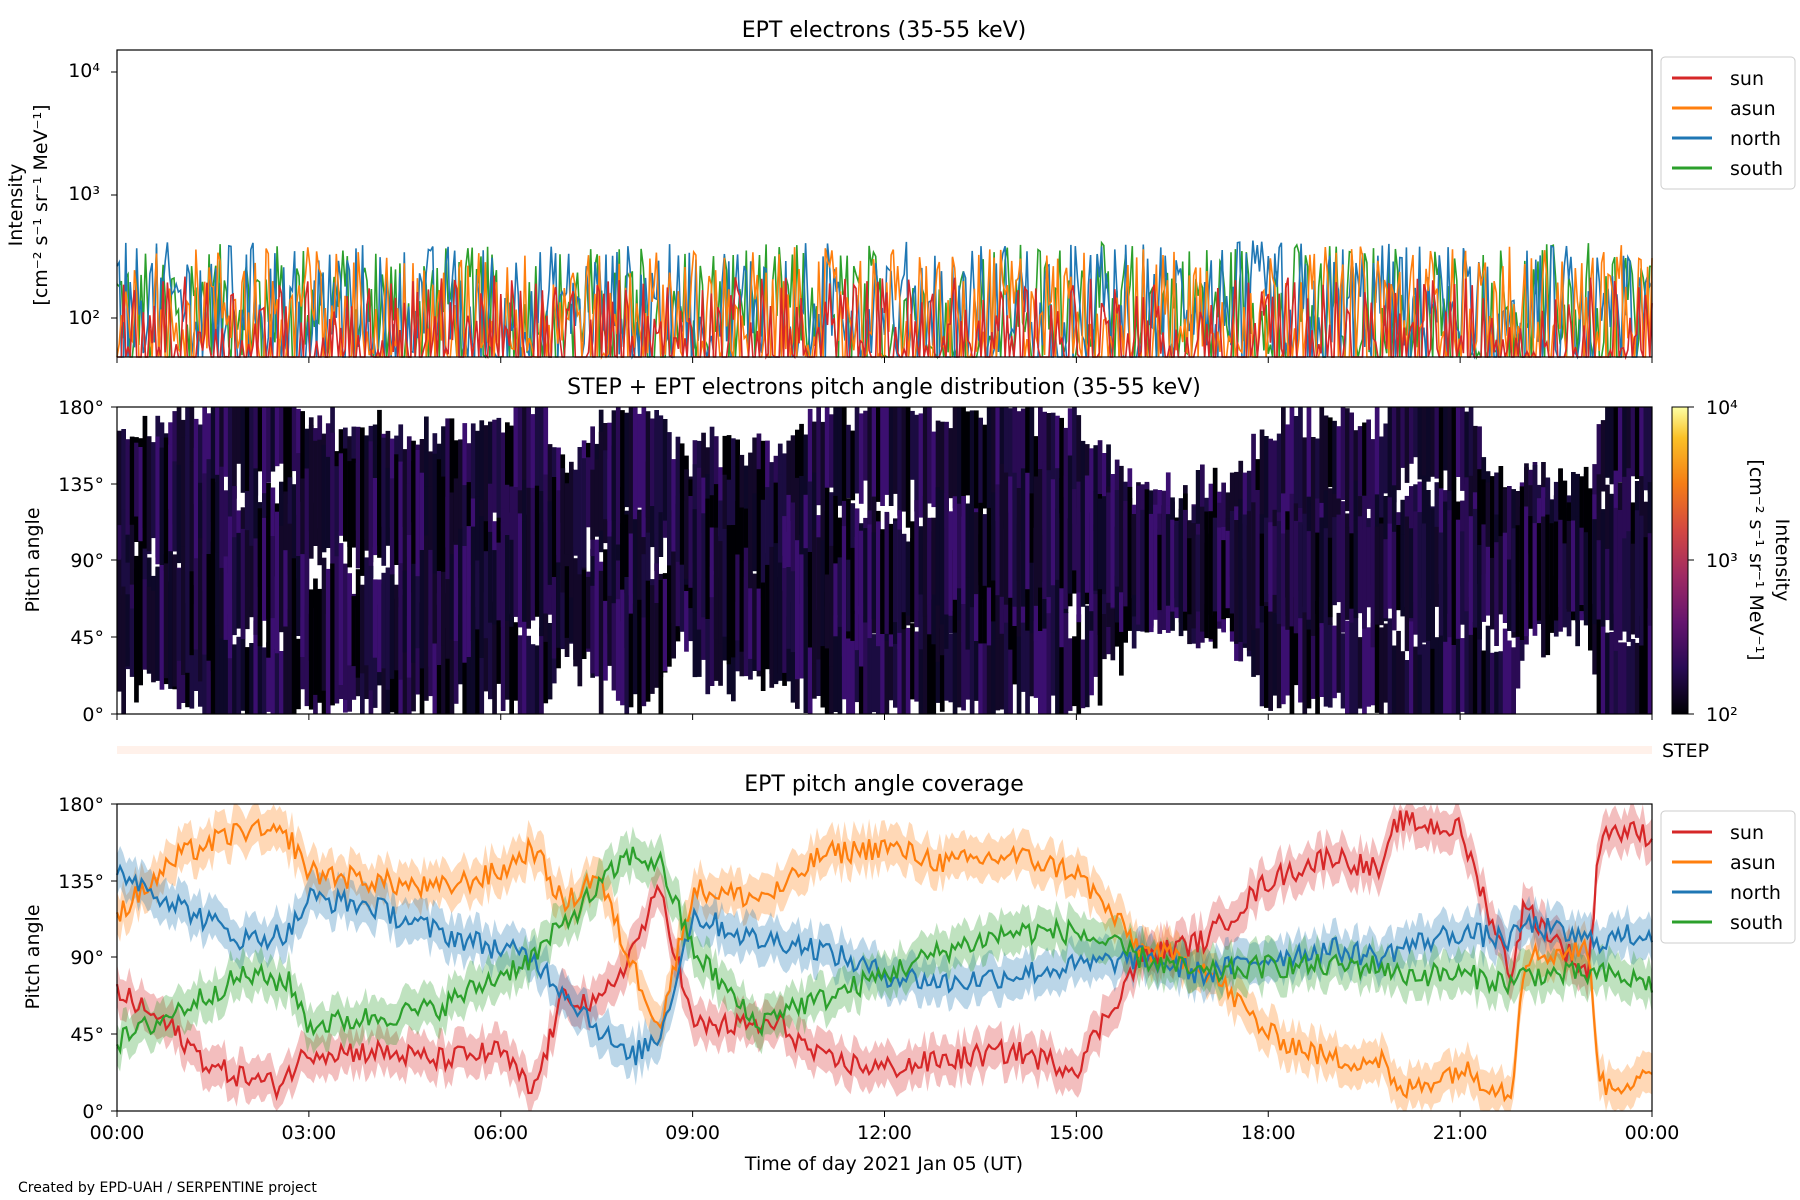 The image size is (1800, 1200). What do you see at coordinates (885, 950) in the screenshot?
I see `panel3-series-south` at bounding box center [885, 950].